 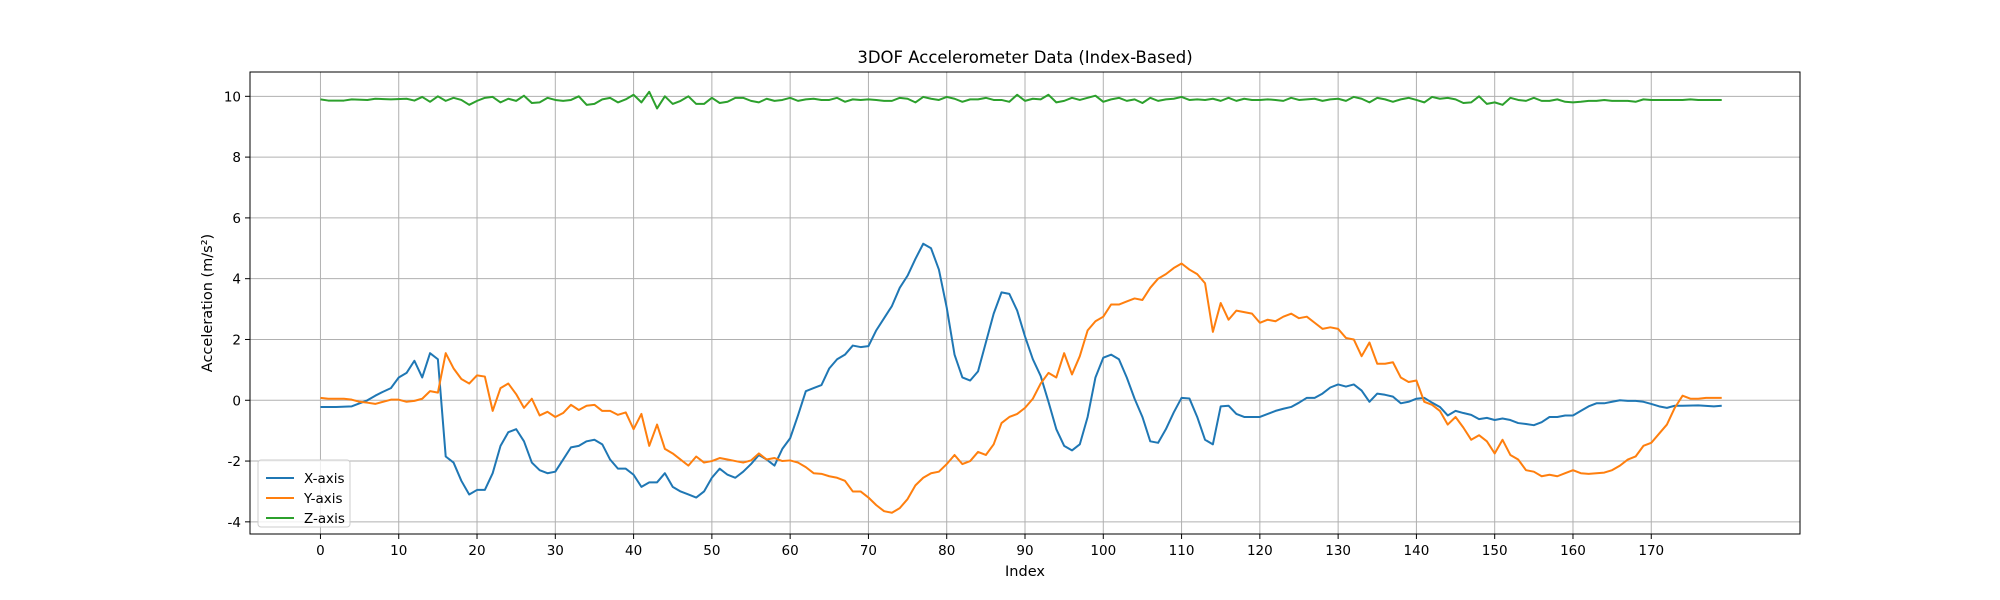 What do you see at coordinates (476, 551) in the screenshot?
I see `x-tick-label: 20` at bounding box center [476, 551].